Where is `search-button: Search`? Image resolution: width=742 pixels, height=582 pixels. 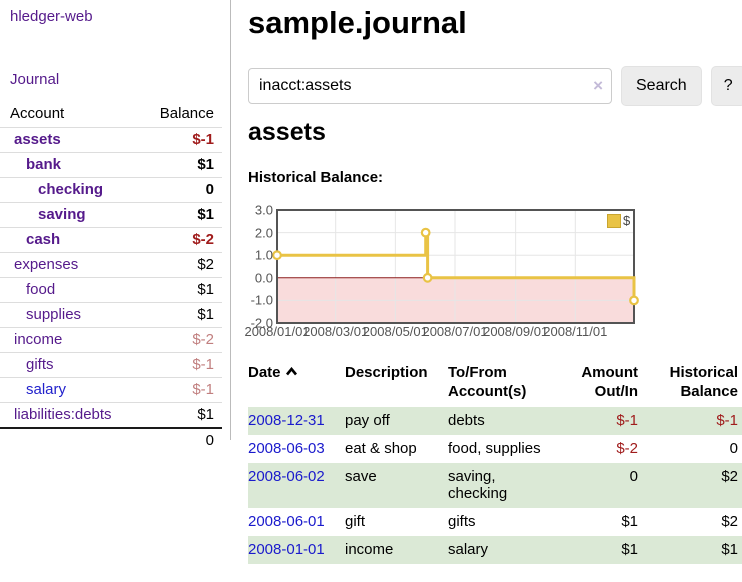 search-button: Search is located at coordinates (661, 86).